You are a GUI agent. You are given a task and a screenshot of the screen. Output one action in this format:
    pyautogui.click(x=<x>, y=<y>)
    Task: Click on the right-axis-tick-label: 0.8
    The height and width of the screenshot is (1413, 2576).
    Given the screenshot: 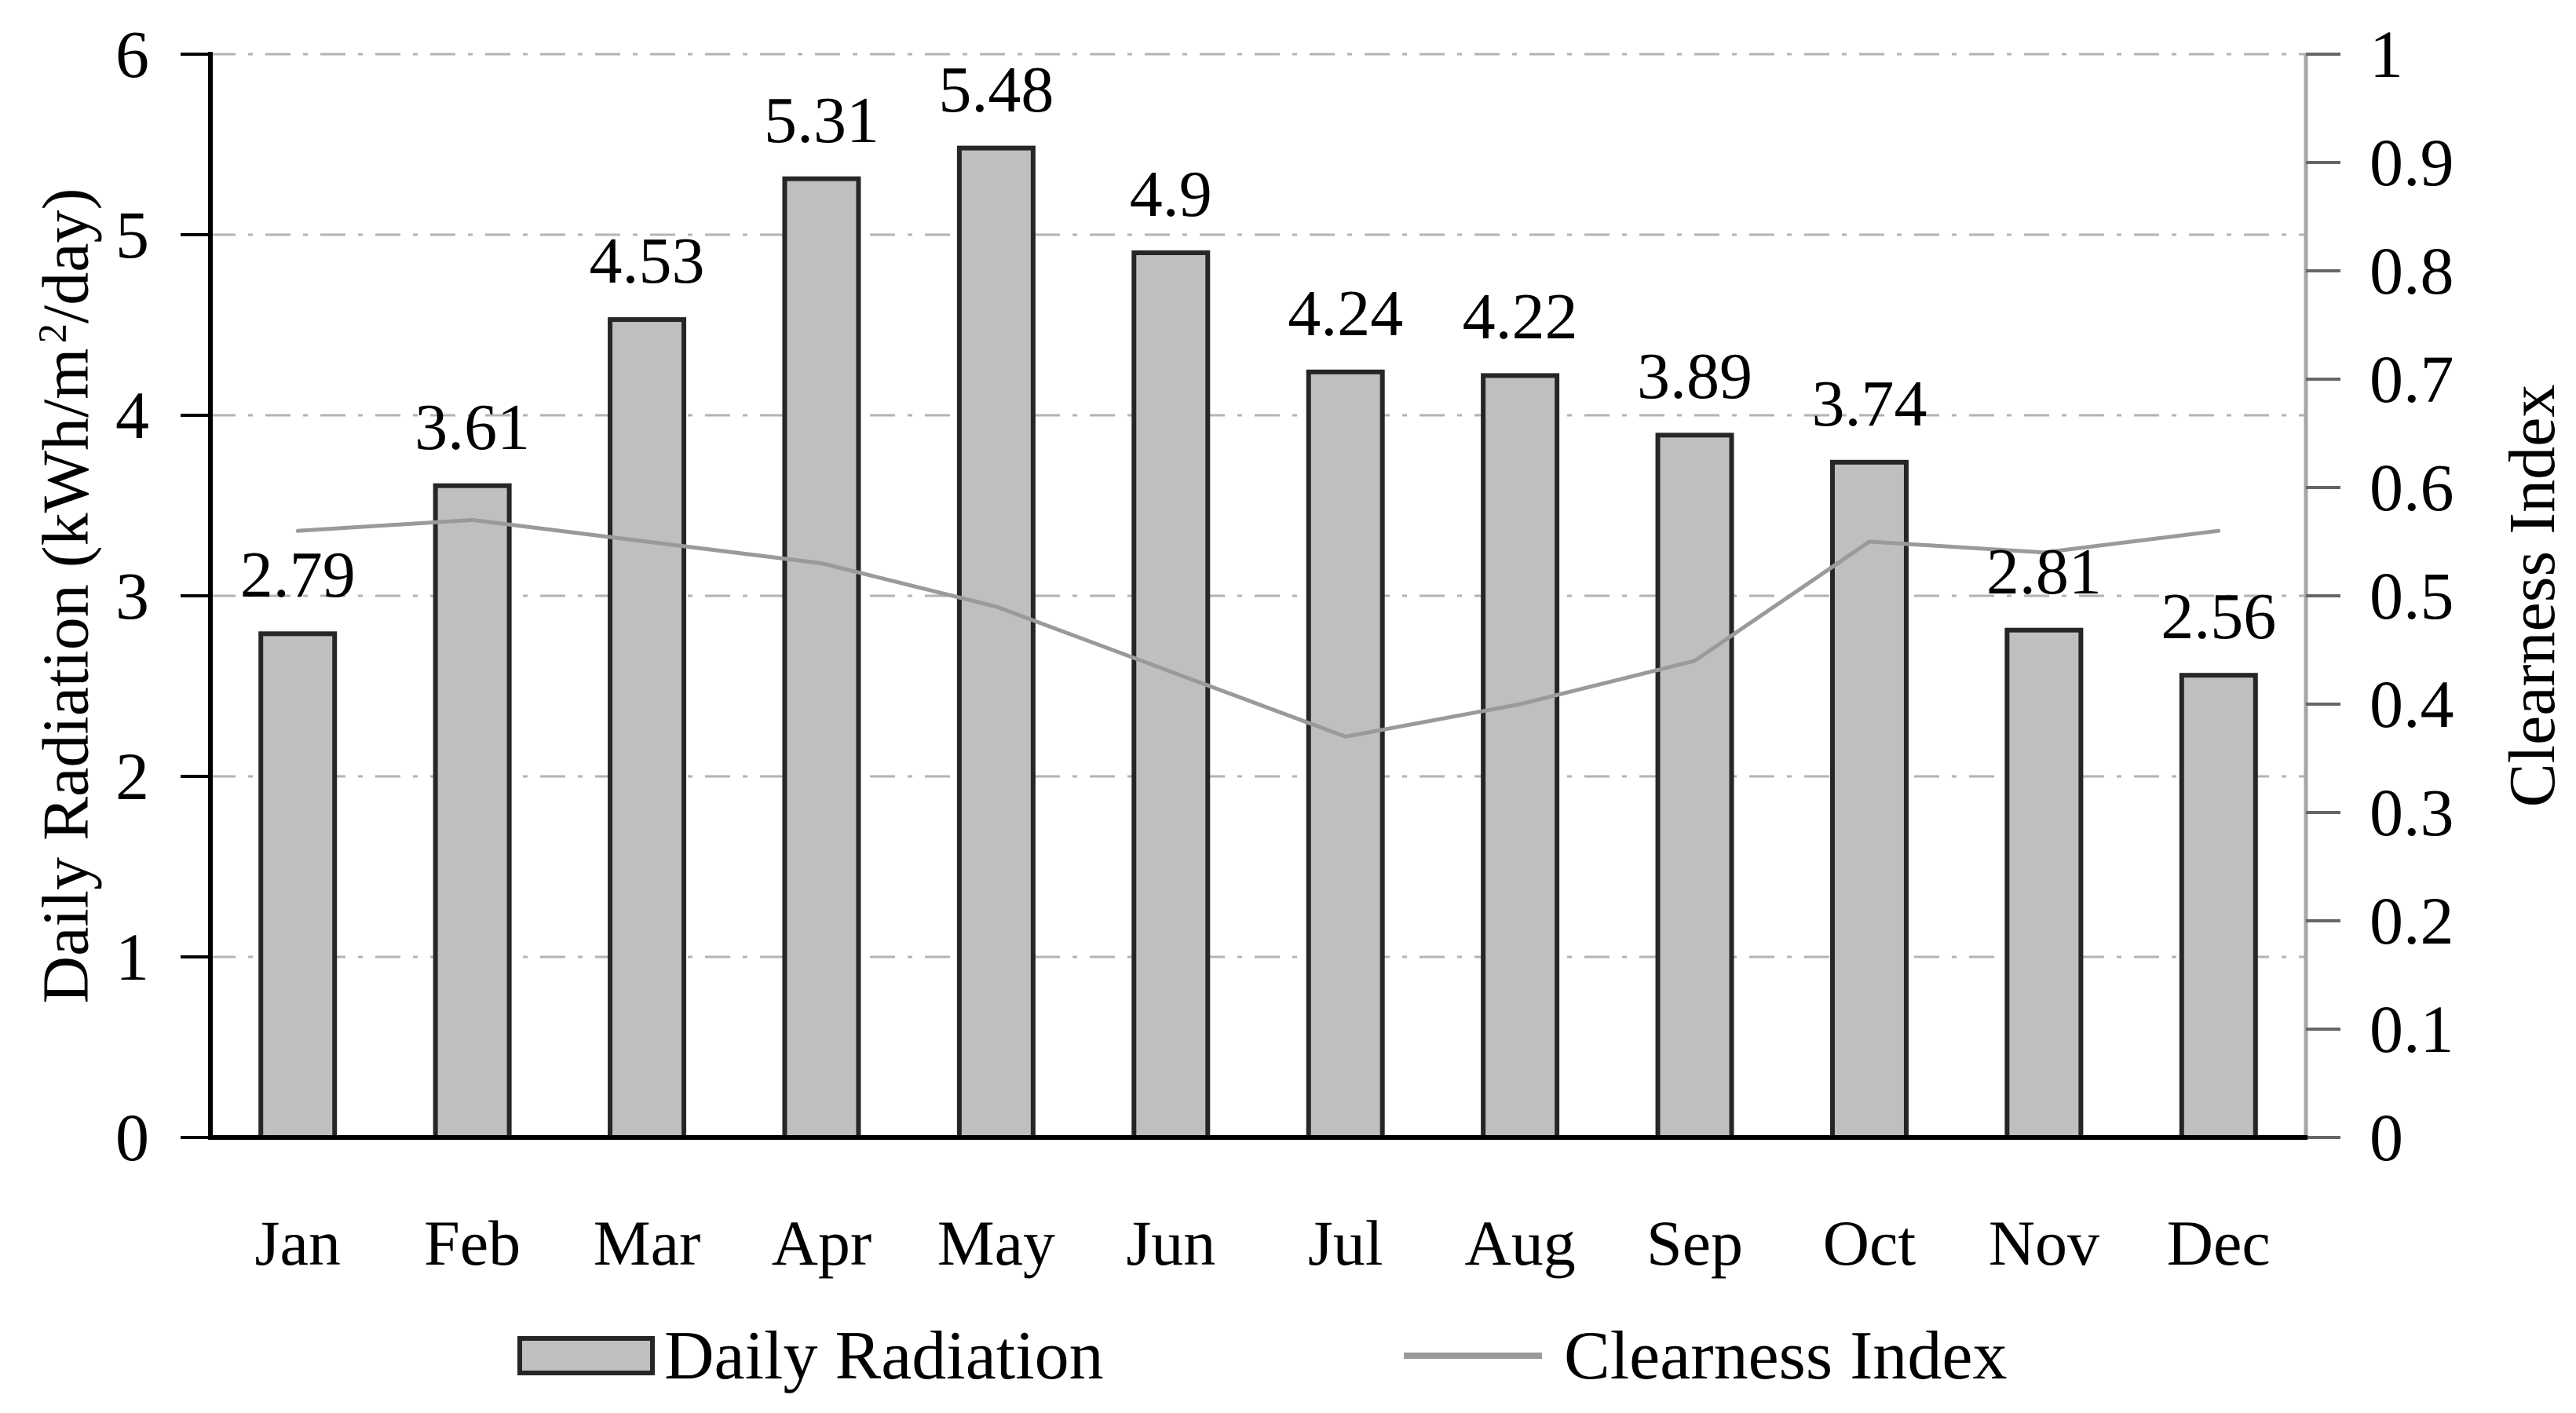 What is the action you would take?
    pyautogui.click(x=2412, y=271)
    